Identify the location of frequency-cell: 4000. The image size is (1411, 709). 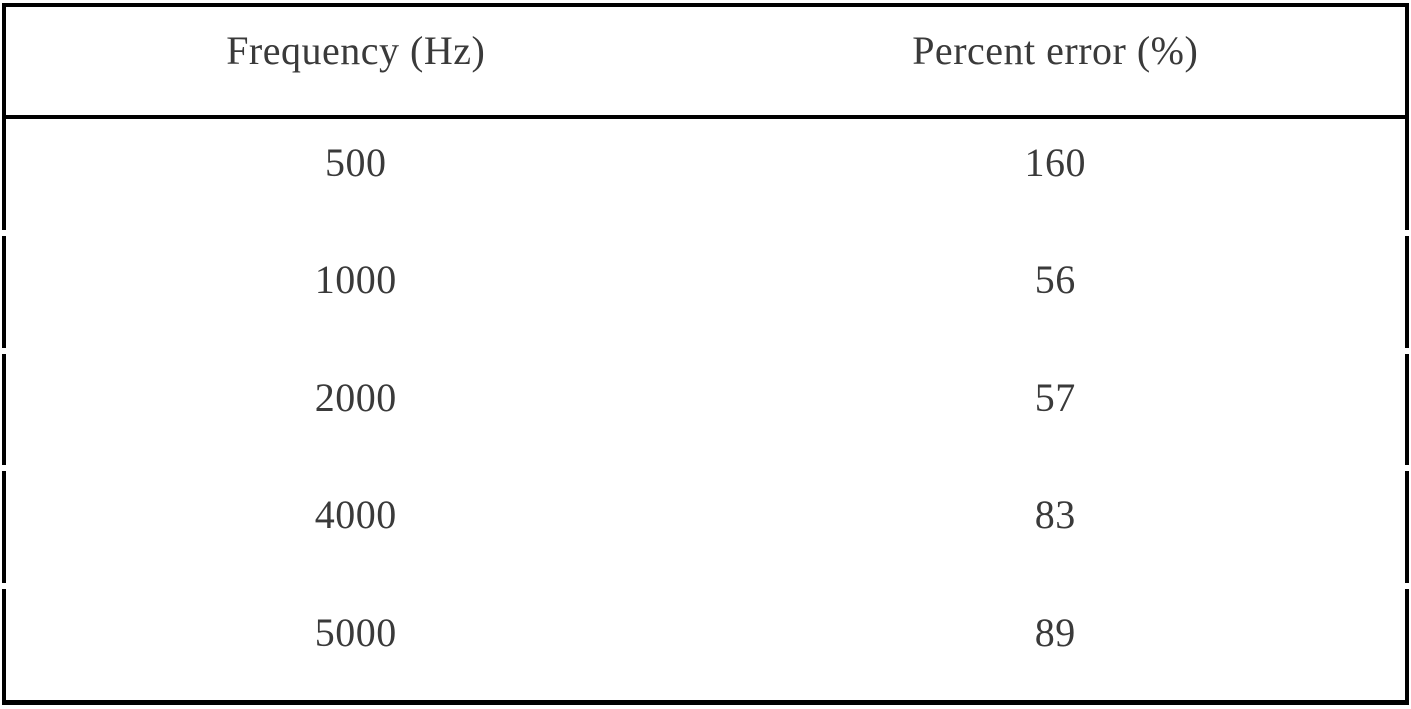
(355, 515).